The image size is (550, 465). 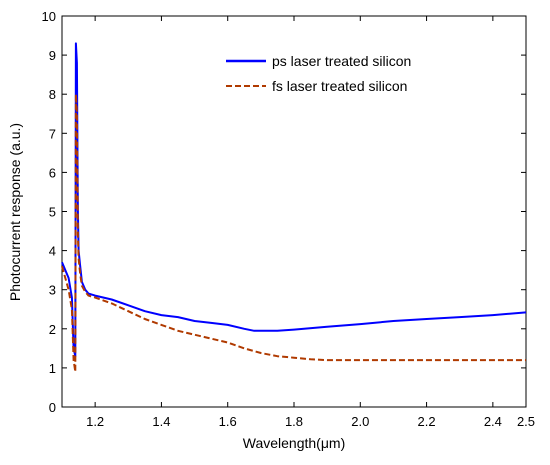 I want to click on x-tick-label: 2.0, so click(x=360, y=421).